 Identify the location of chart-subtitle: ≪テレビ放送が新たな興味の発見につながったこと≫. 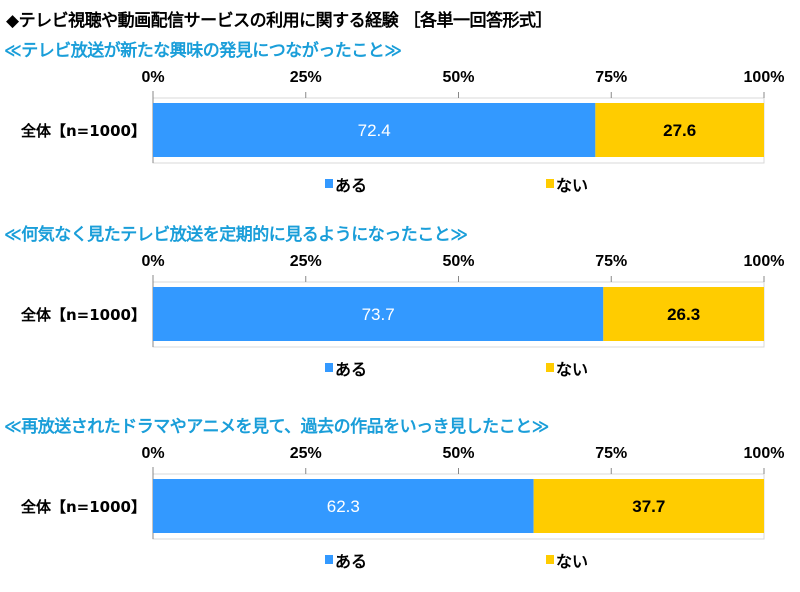
(203, 51).